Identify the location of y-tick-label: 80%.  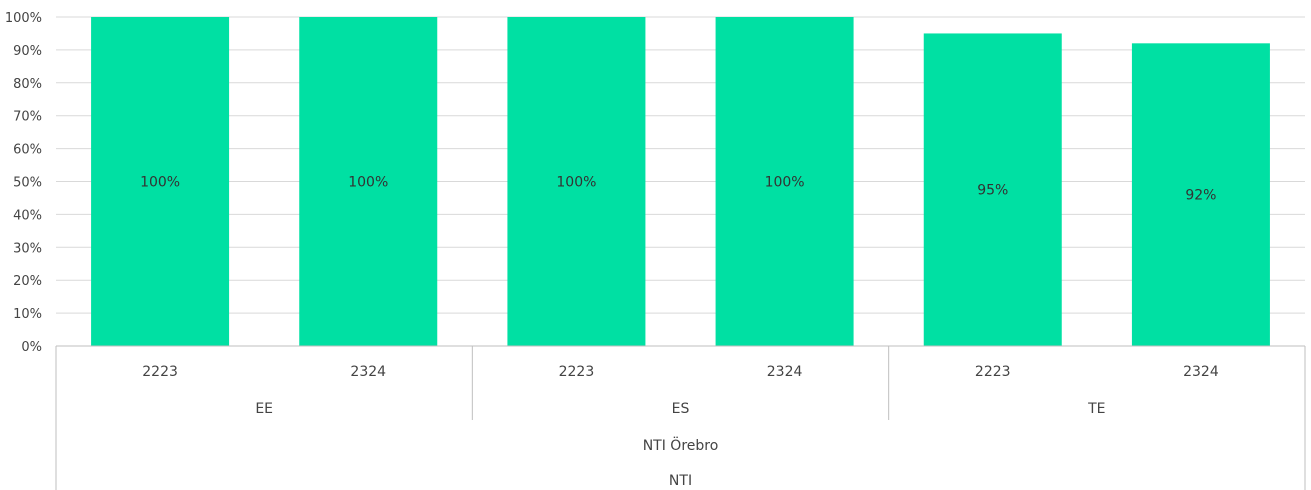
(27, 84).